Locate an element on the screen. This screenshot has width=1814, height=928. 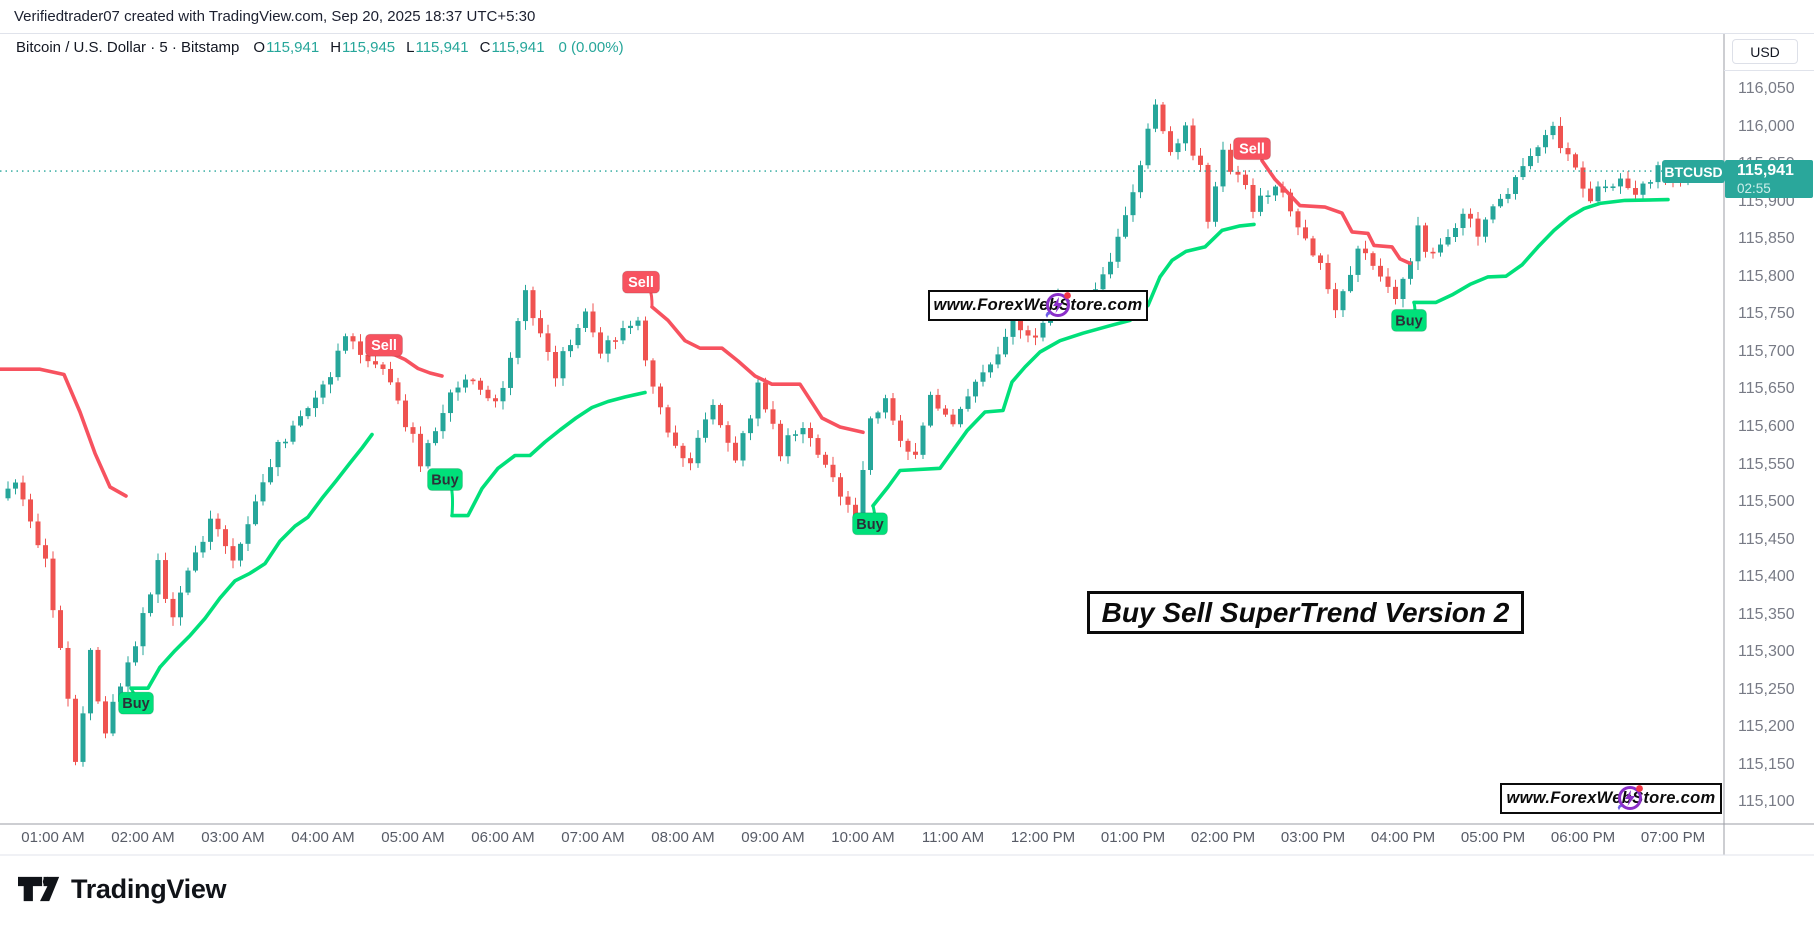
time-tick-label: 02:00 PM is located at coordinates (1223, 837).